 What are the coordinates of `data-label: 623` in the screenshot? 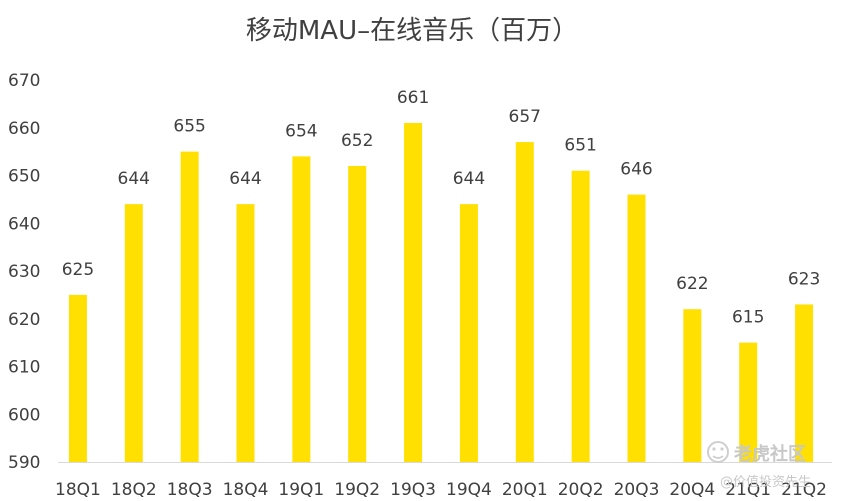 It's located at (804, 279).